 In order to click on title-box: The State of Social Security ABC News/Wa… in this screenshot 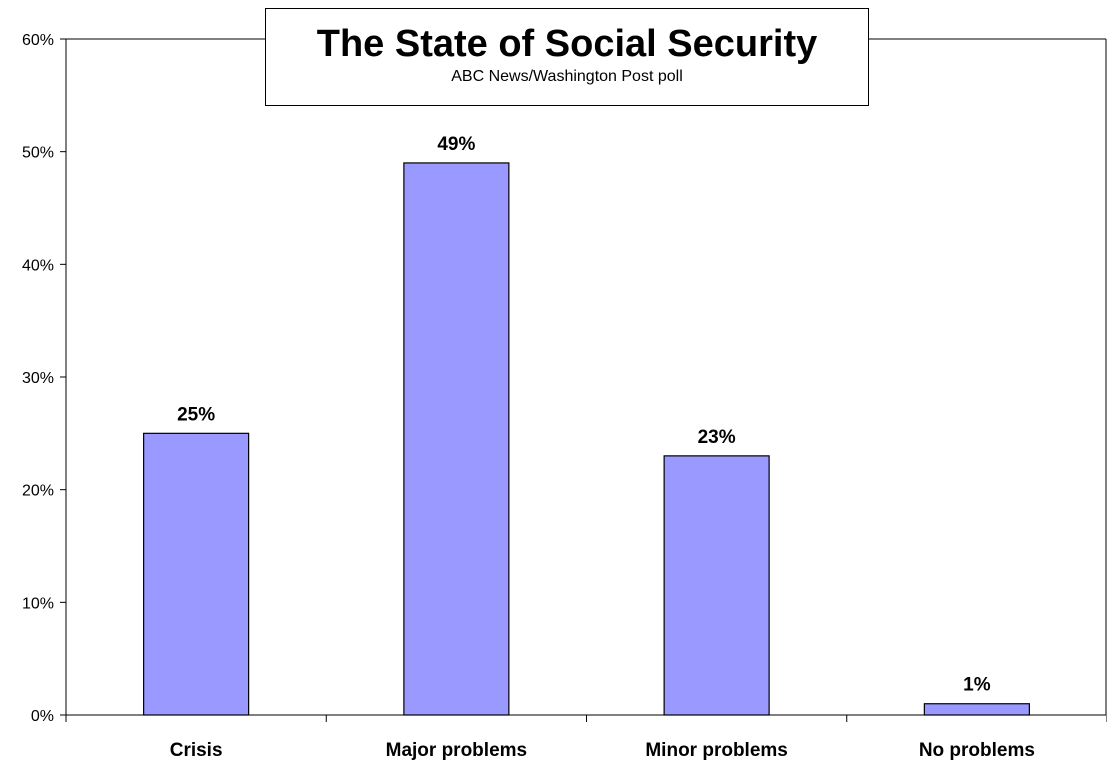, I will do `click(567, 57)`.